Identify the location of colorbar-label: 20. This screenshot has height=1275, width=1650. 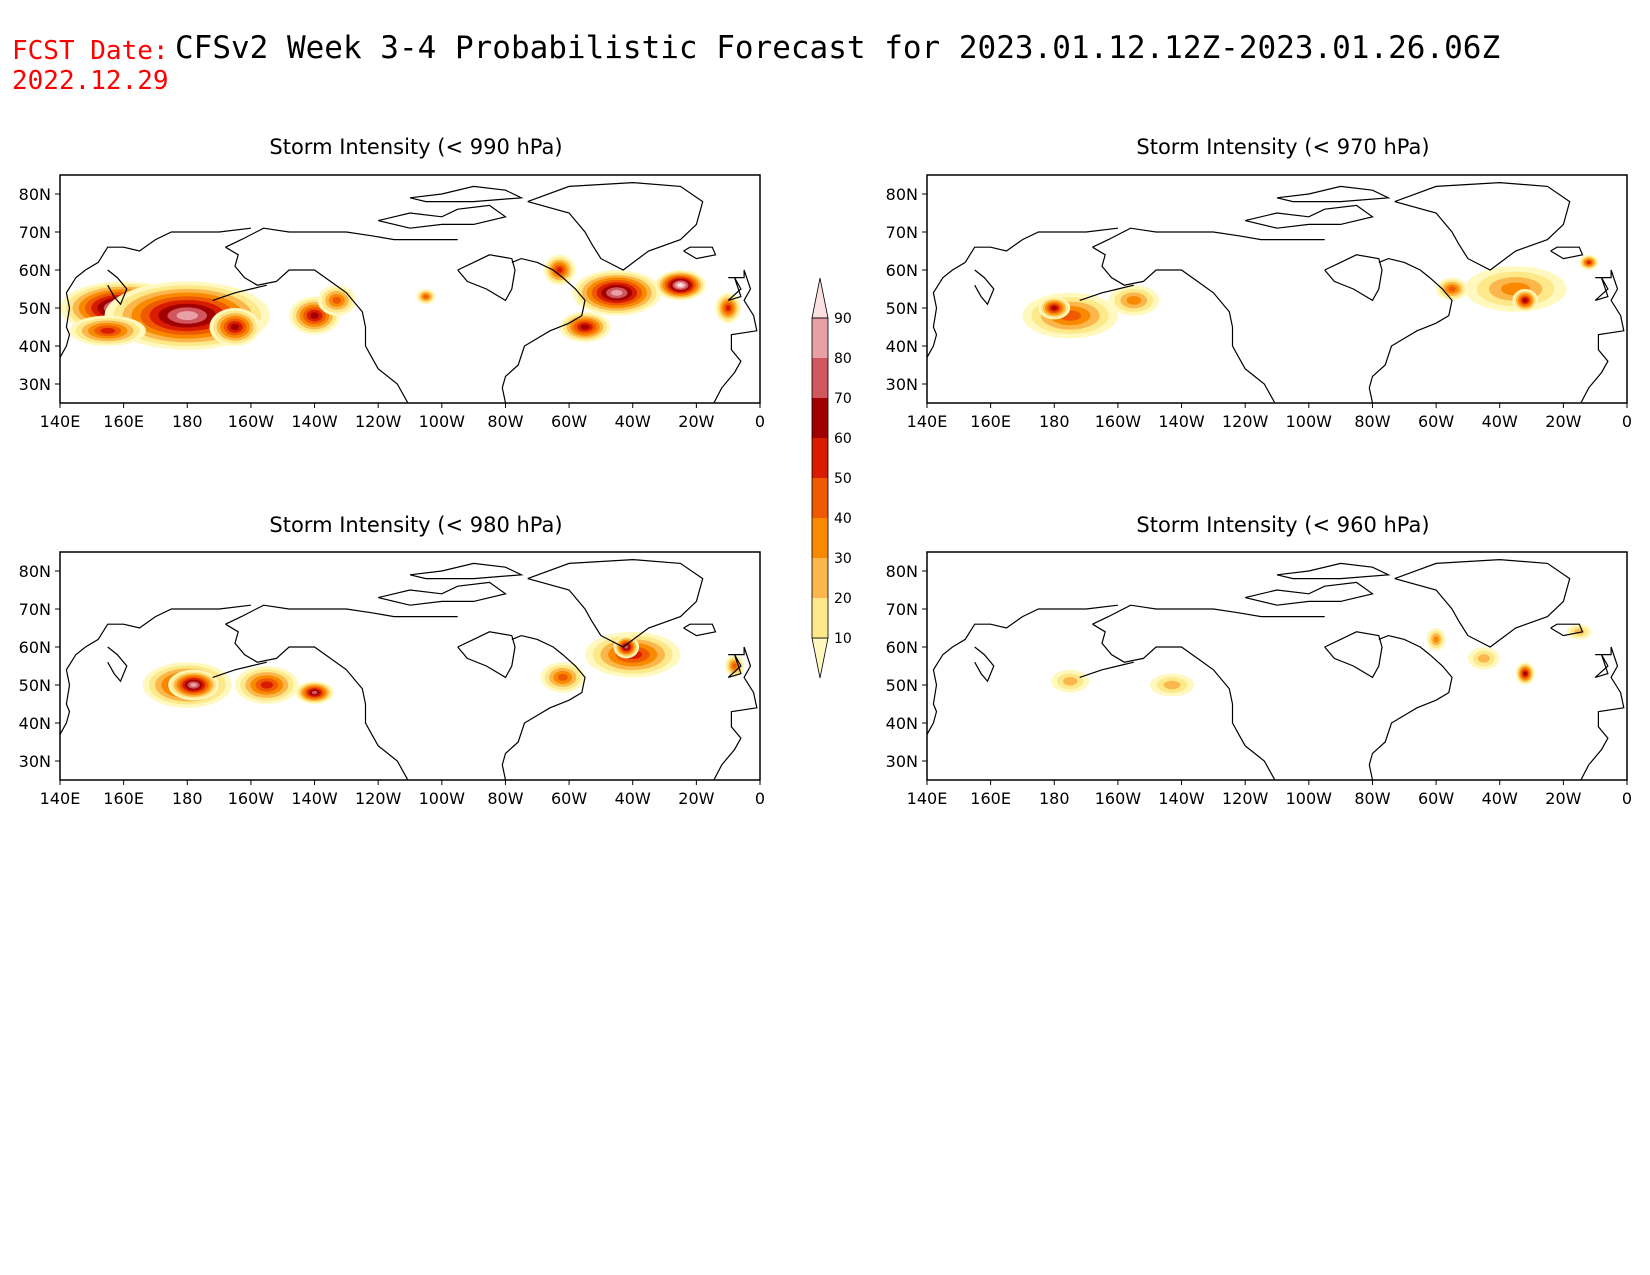
(843, 599).